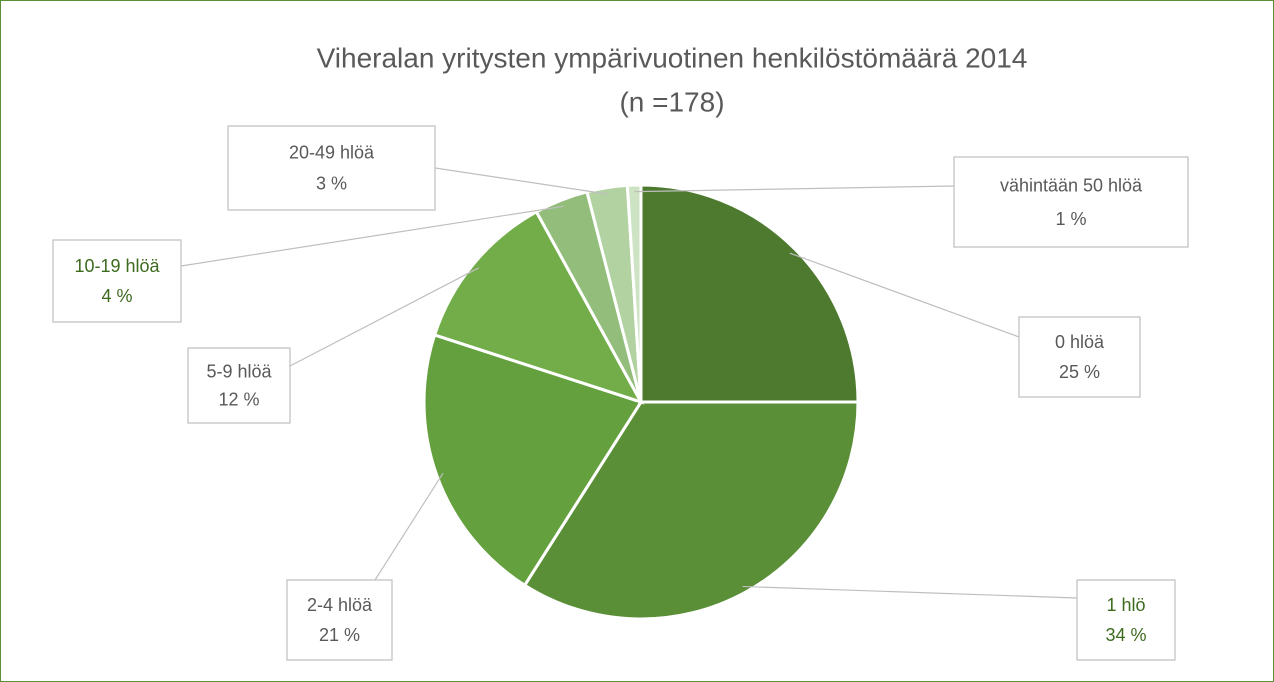 Image resolution: width=1274 pixels, height=682 pixels. Describe the element at coordinates (116, 296) in the screenshot. I see `data-label-value: 4 %` at that location.